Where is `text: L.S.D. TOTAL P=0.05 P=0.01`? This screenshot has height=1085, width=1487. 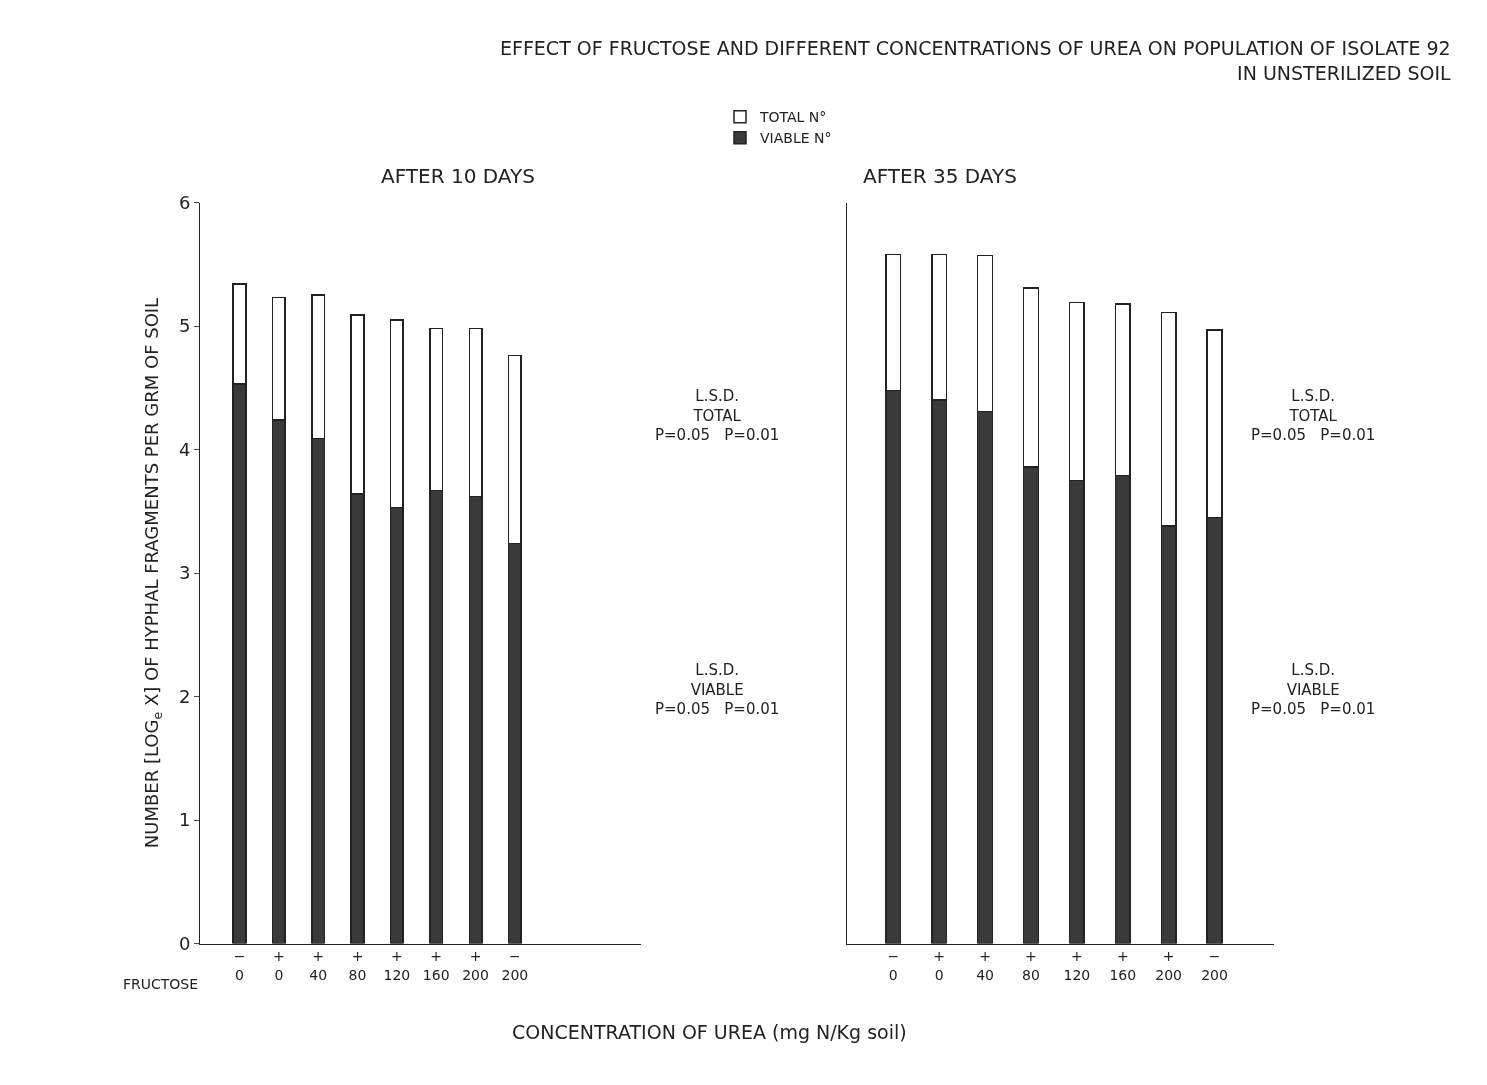
text: L.S.D. TOTAL P=0.05 P=0.01 is located at coordinates (717, 415).